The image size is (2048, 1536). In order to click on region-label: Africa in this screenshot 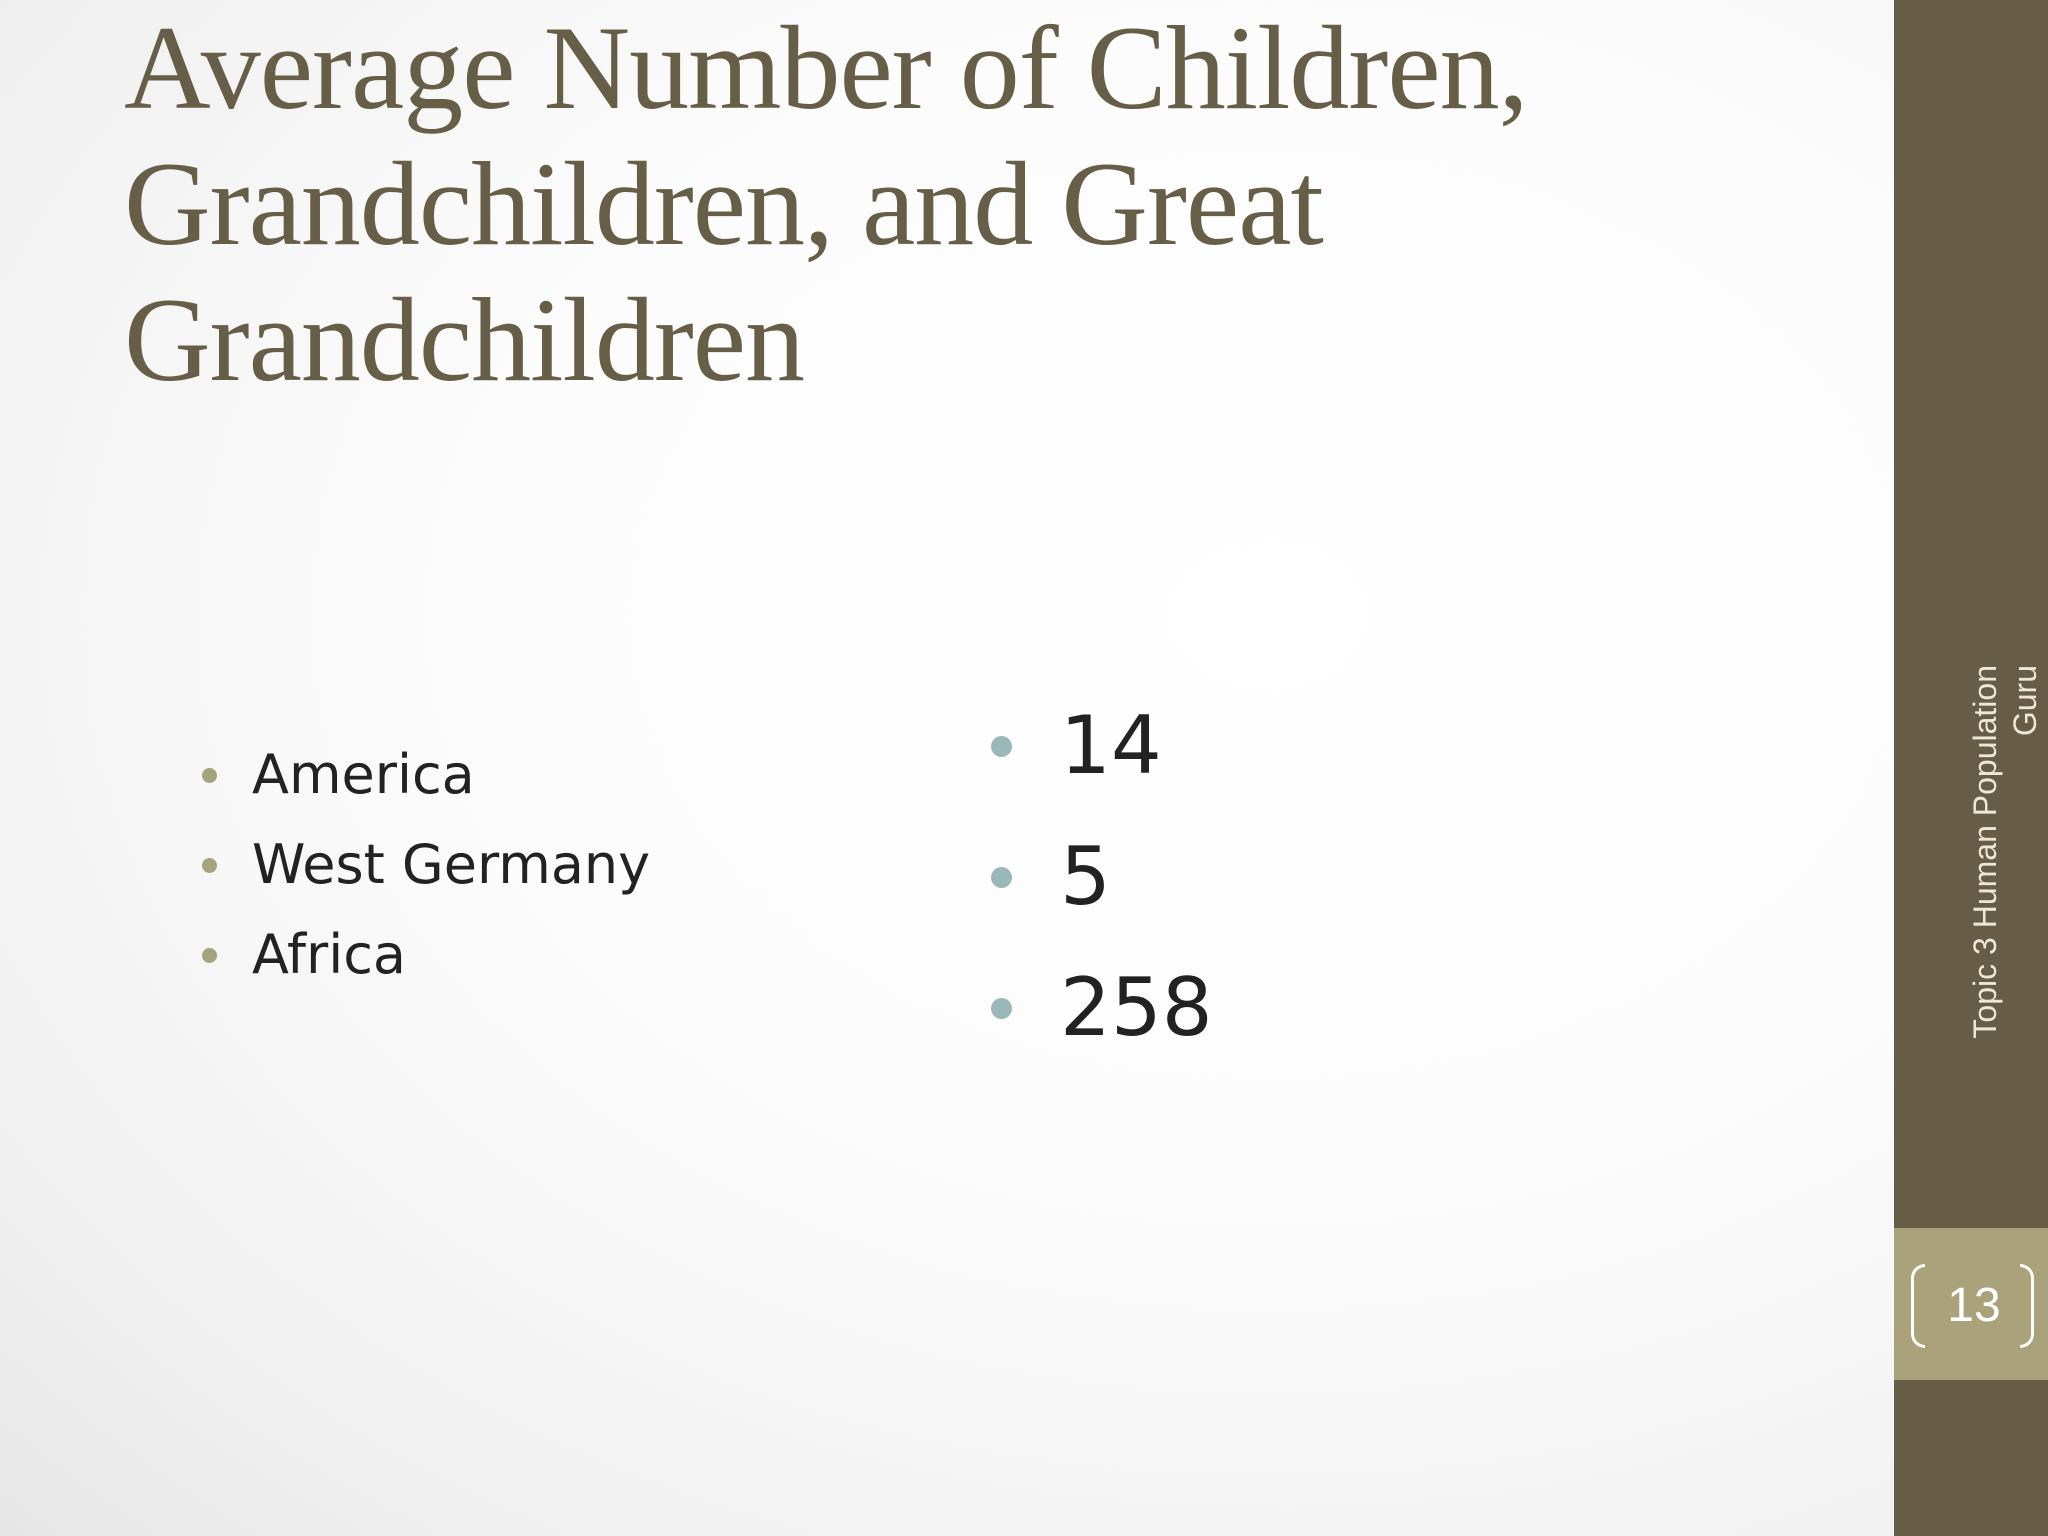, I will do `click(329, 954)`.